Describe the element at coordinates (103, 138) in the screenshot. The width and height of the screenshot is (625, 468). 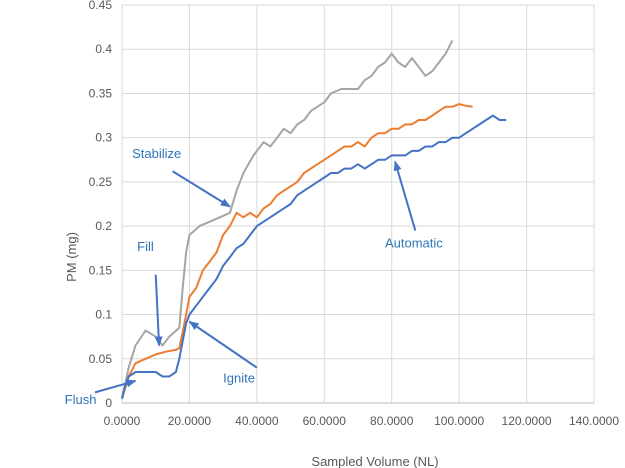
I see `y-tick-label: 0.3` at that location.